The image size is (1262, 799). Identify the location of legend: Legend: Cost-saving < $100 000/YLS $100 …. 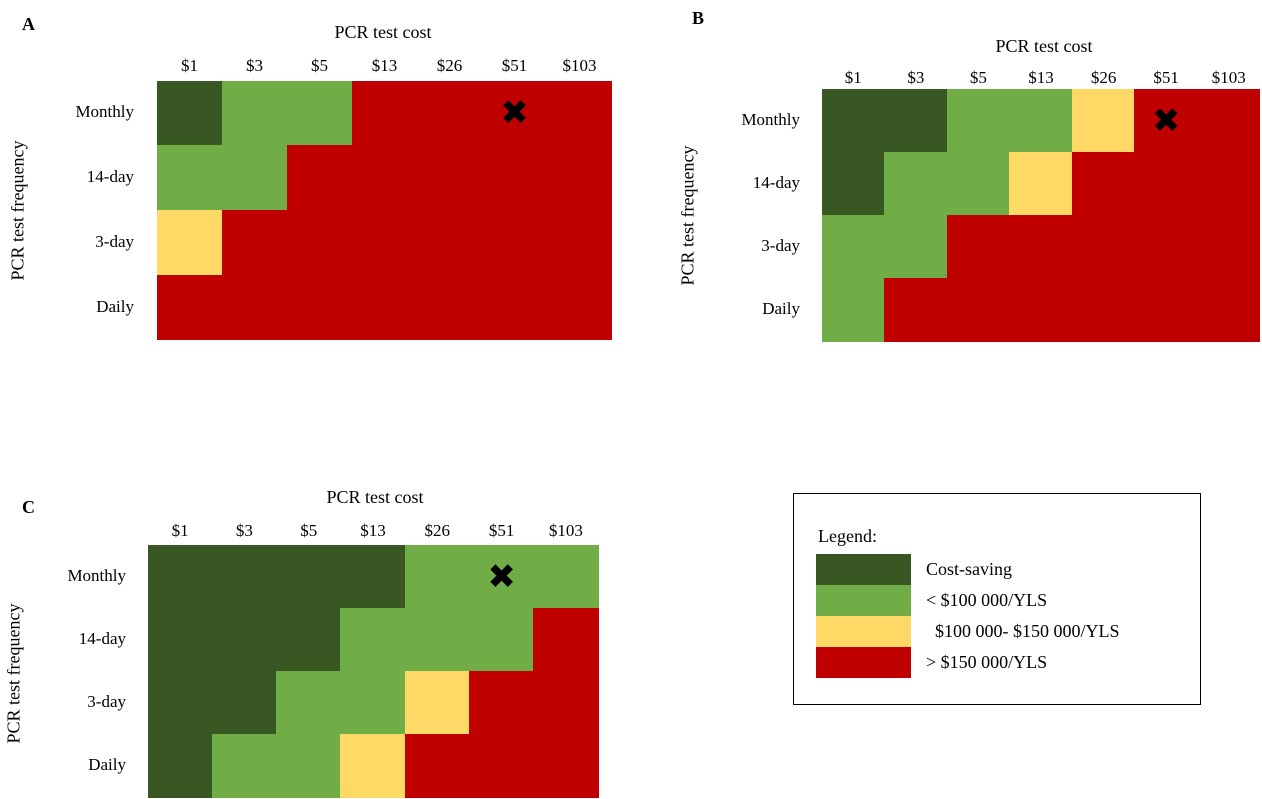
(997, 599).